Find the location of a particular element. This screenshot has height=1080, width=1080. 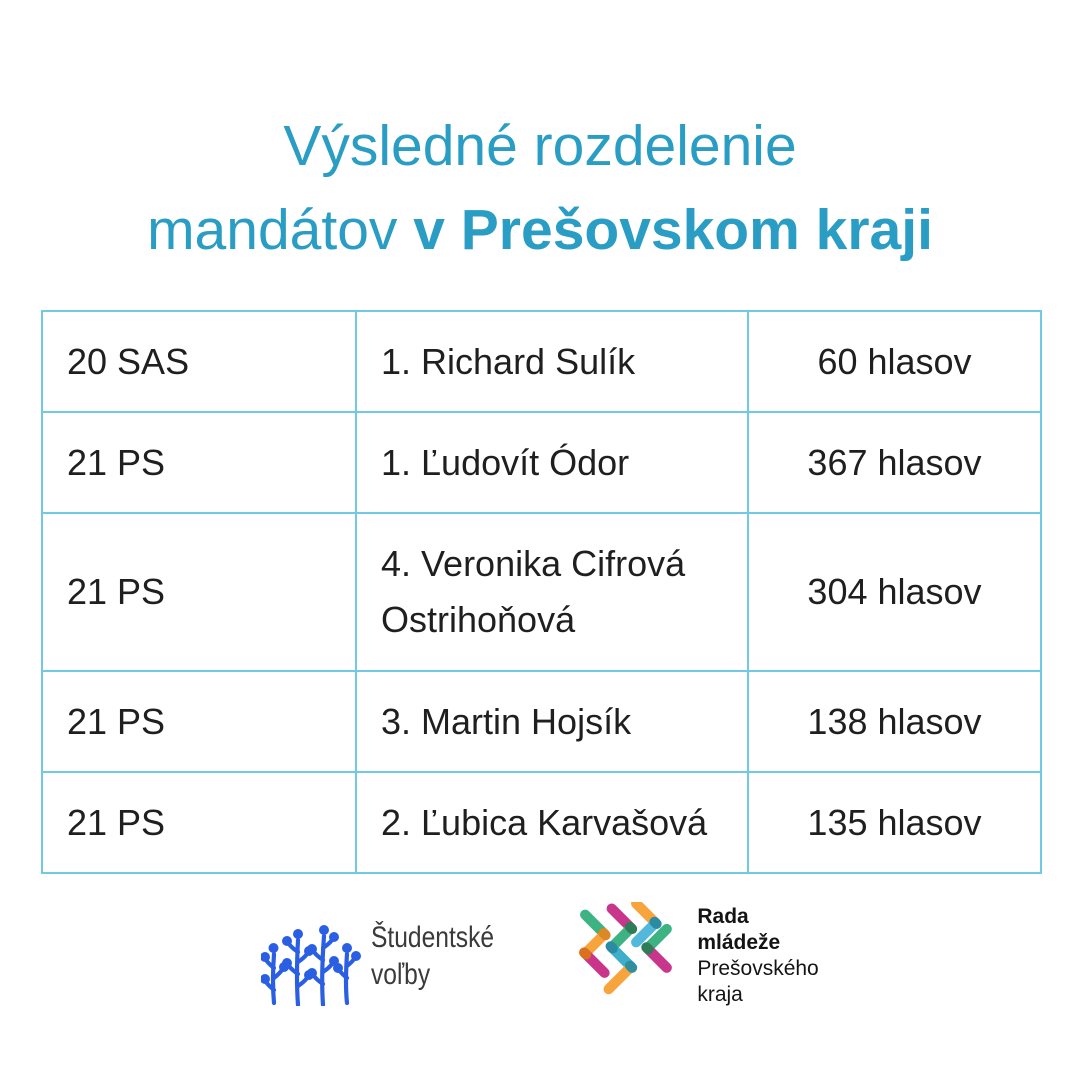

rada-mladeze-logo: Rada mládeže Prešovského kraja is located at coordinates (698, 956).